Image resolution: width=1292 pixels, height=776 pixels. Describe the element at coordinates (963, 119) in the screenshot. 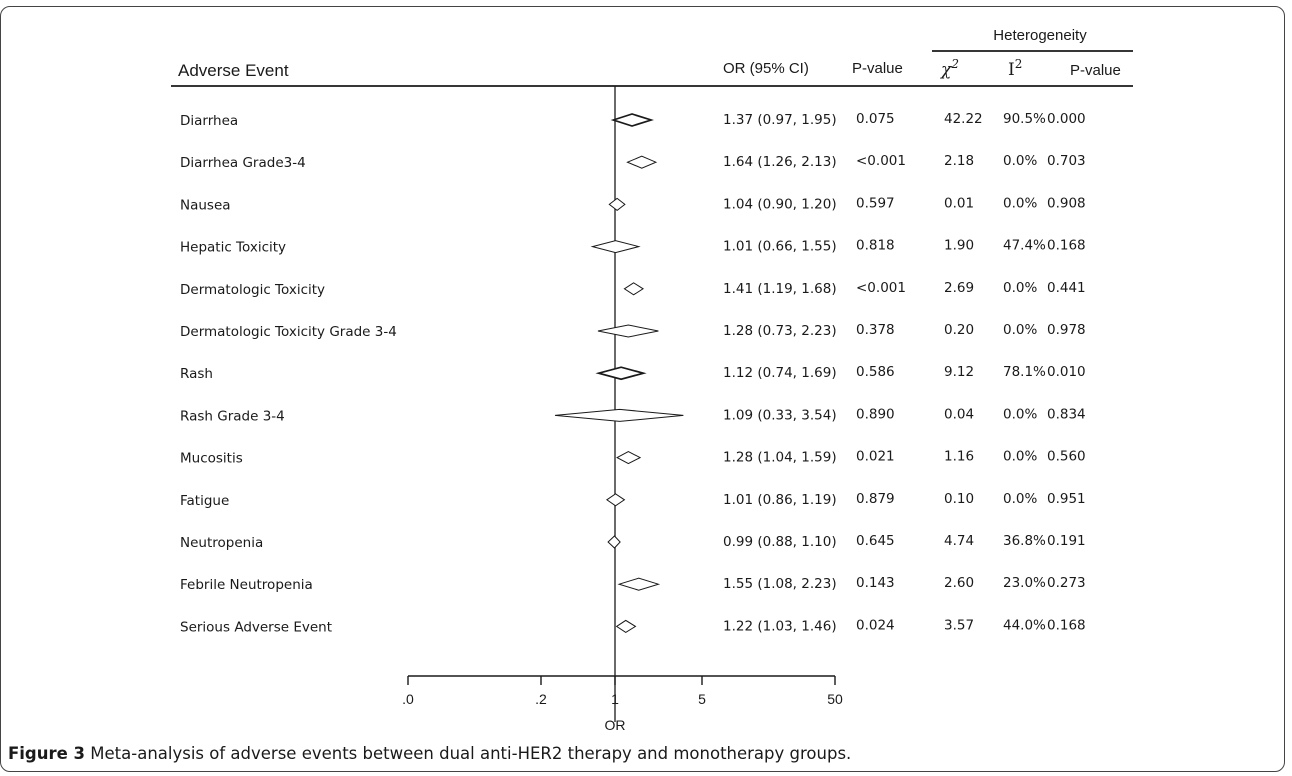

I see `row-chi-square: 42.22` at that location.